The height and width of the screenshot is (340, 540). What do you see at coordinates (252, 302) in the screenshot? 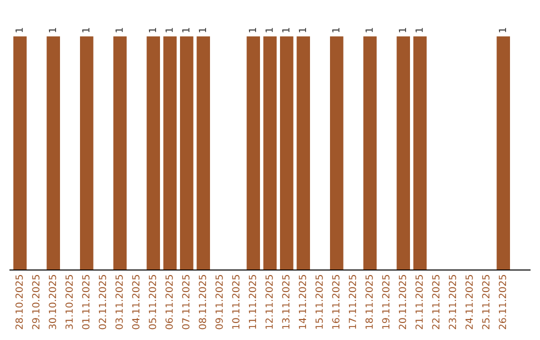
I see `x-tick-label: 11.11.2025` at bounding box center [252, 302].